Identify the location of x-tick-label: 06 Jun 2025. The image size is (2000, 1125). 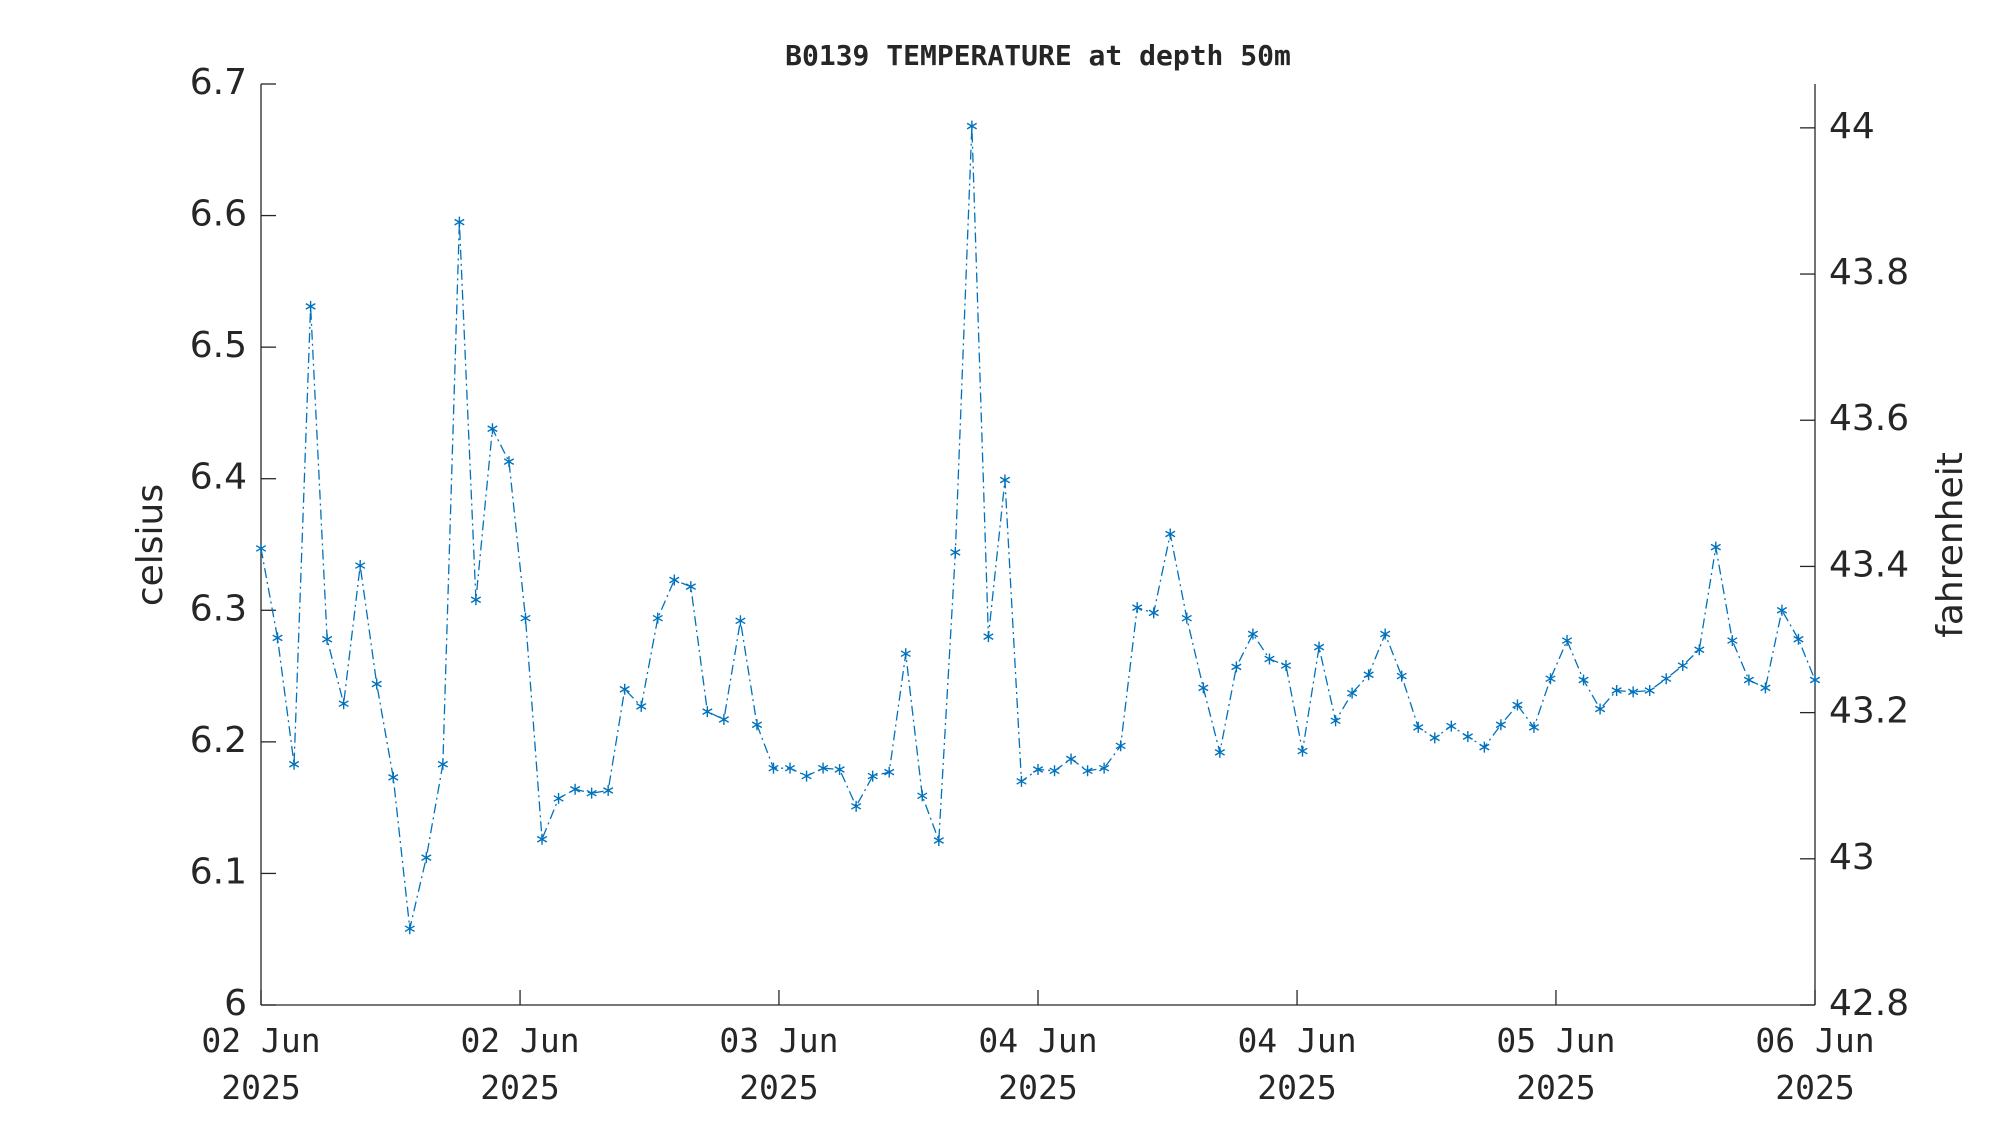
(1815, 1064).